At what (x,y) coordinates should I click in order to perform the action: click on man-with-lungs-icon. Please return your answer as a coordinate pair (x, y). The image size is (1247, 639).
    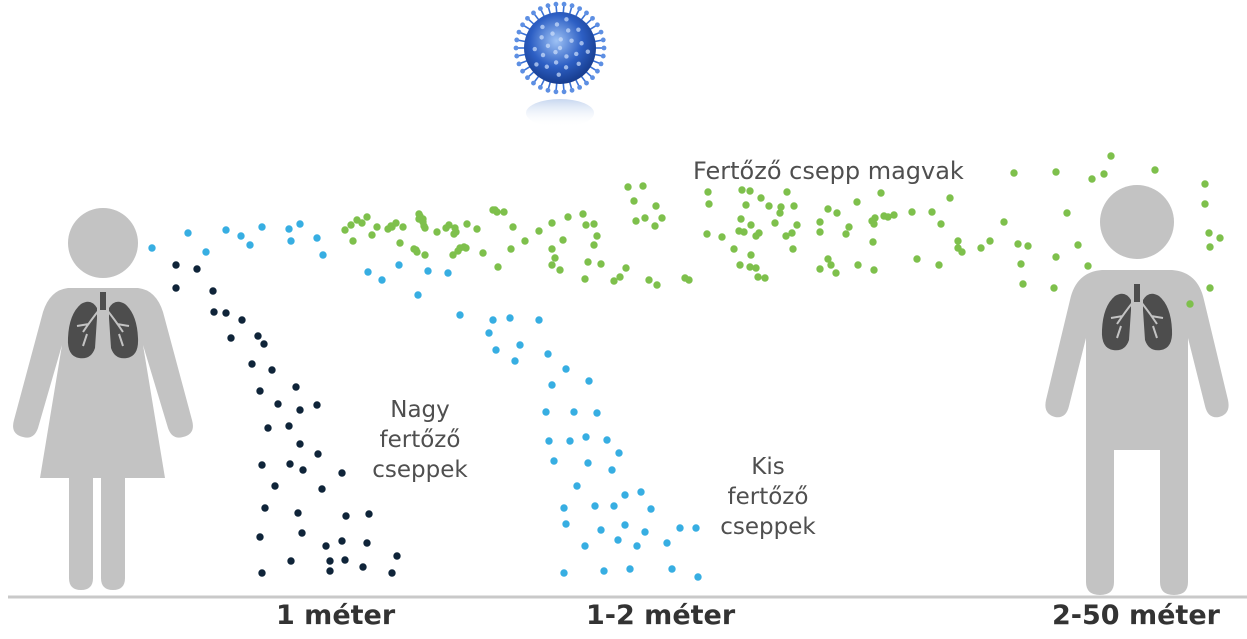
    Looking at the image, I should click on (1137, 390).